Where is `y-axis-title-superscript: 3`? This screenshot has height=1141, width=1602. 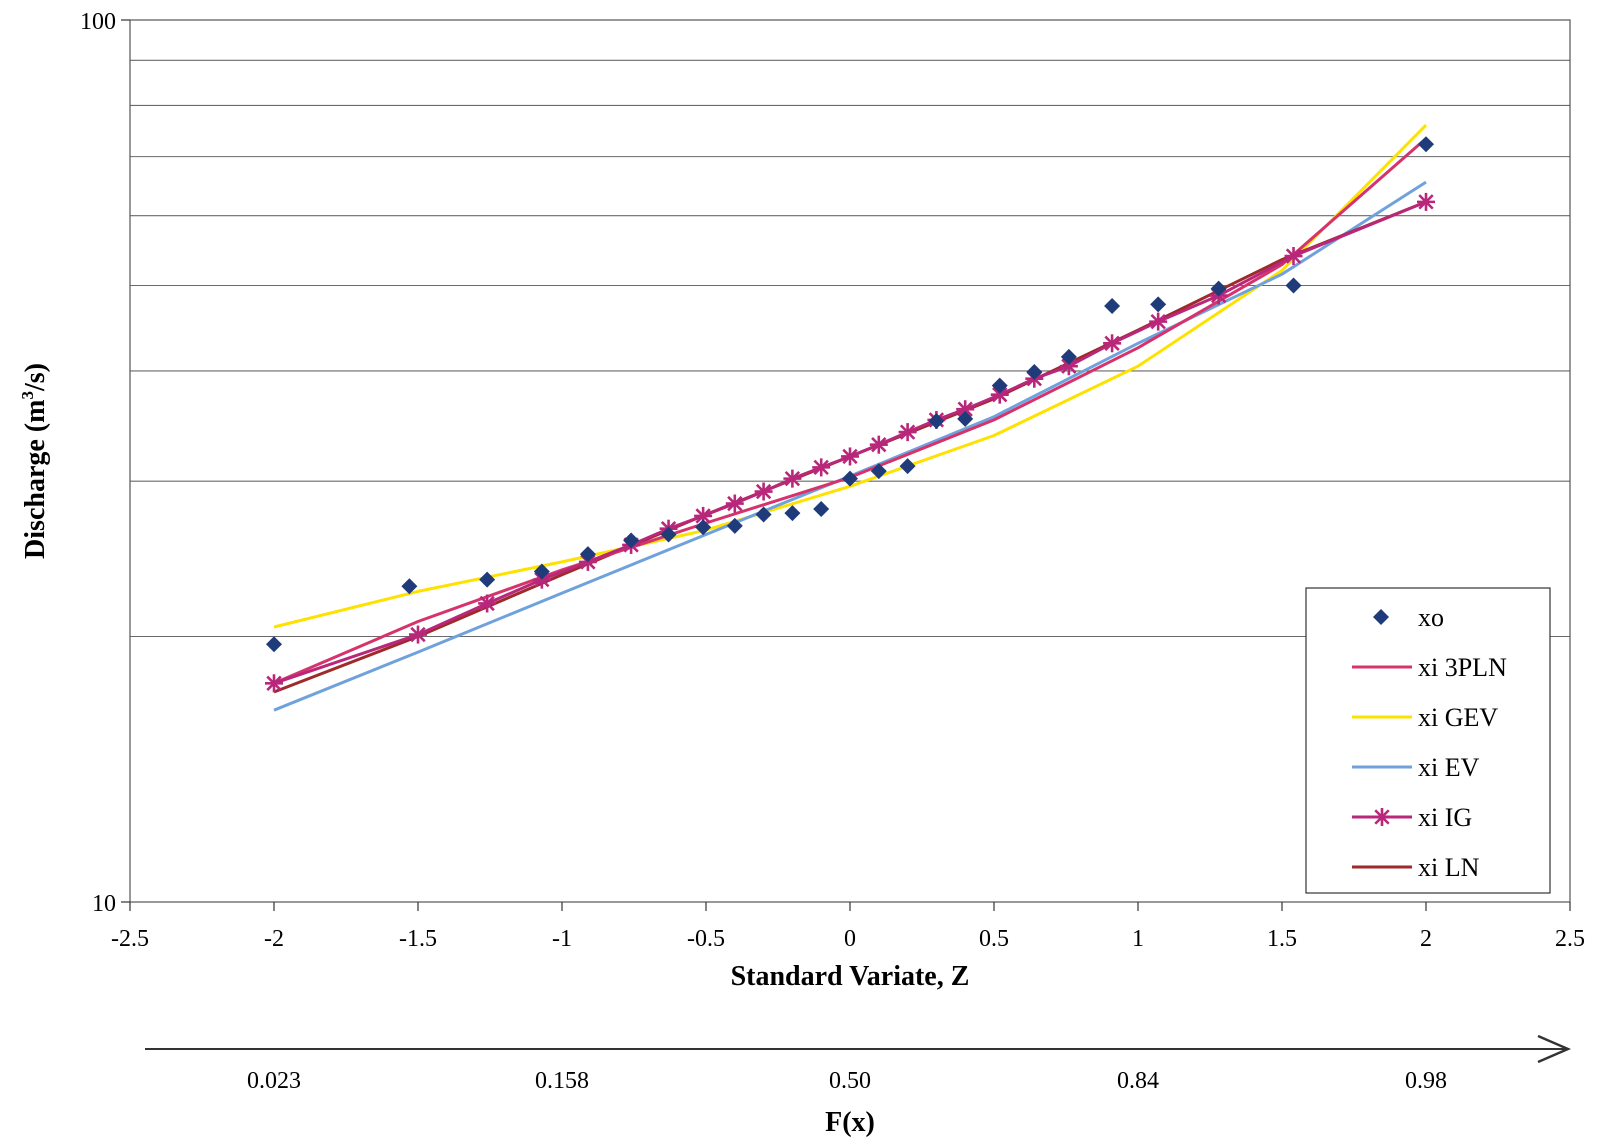 y-axis-title-superscript: 3 is located at coordinates (27, 395).